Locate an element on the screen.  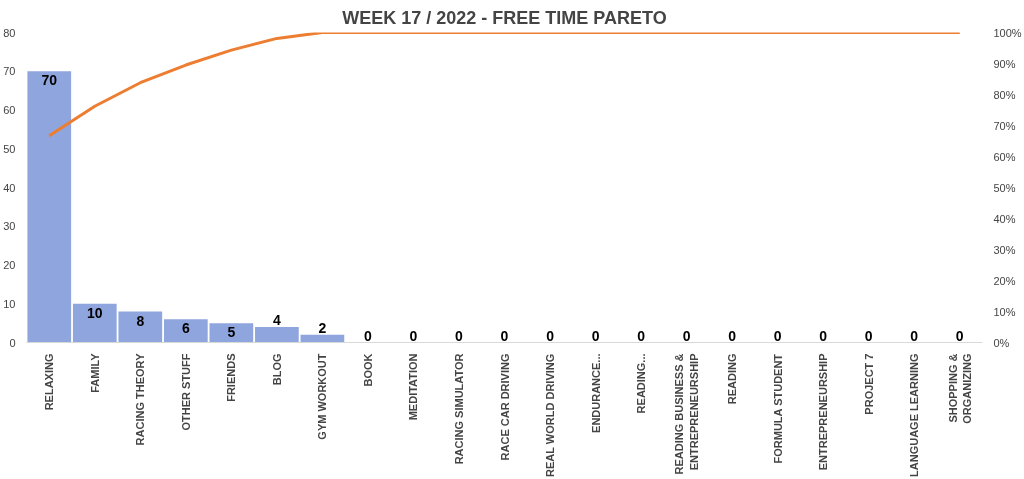
x-tick-label: MEDITATION is located at coordinates (413, 387).